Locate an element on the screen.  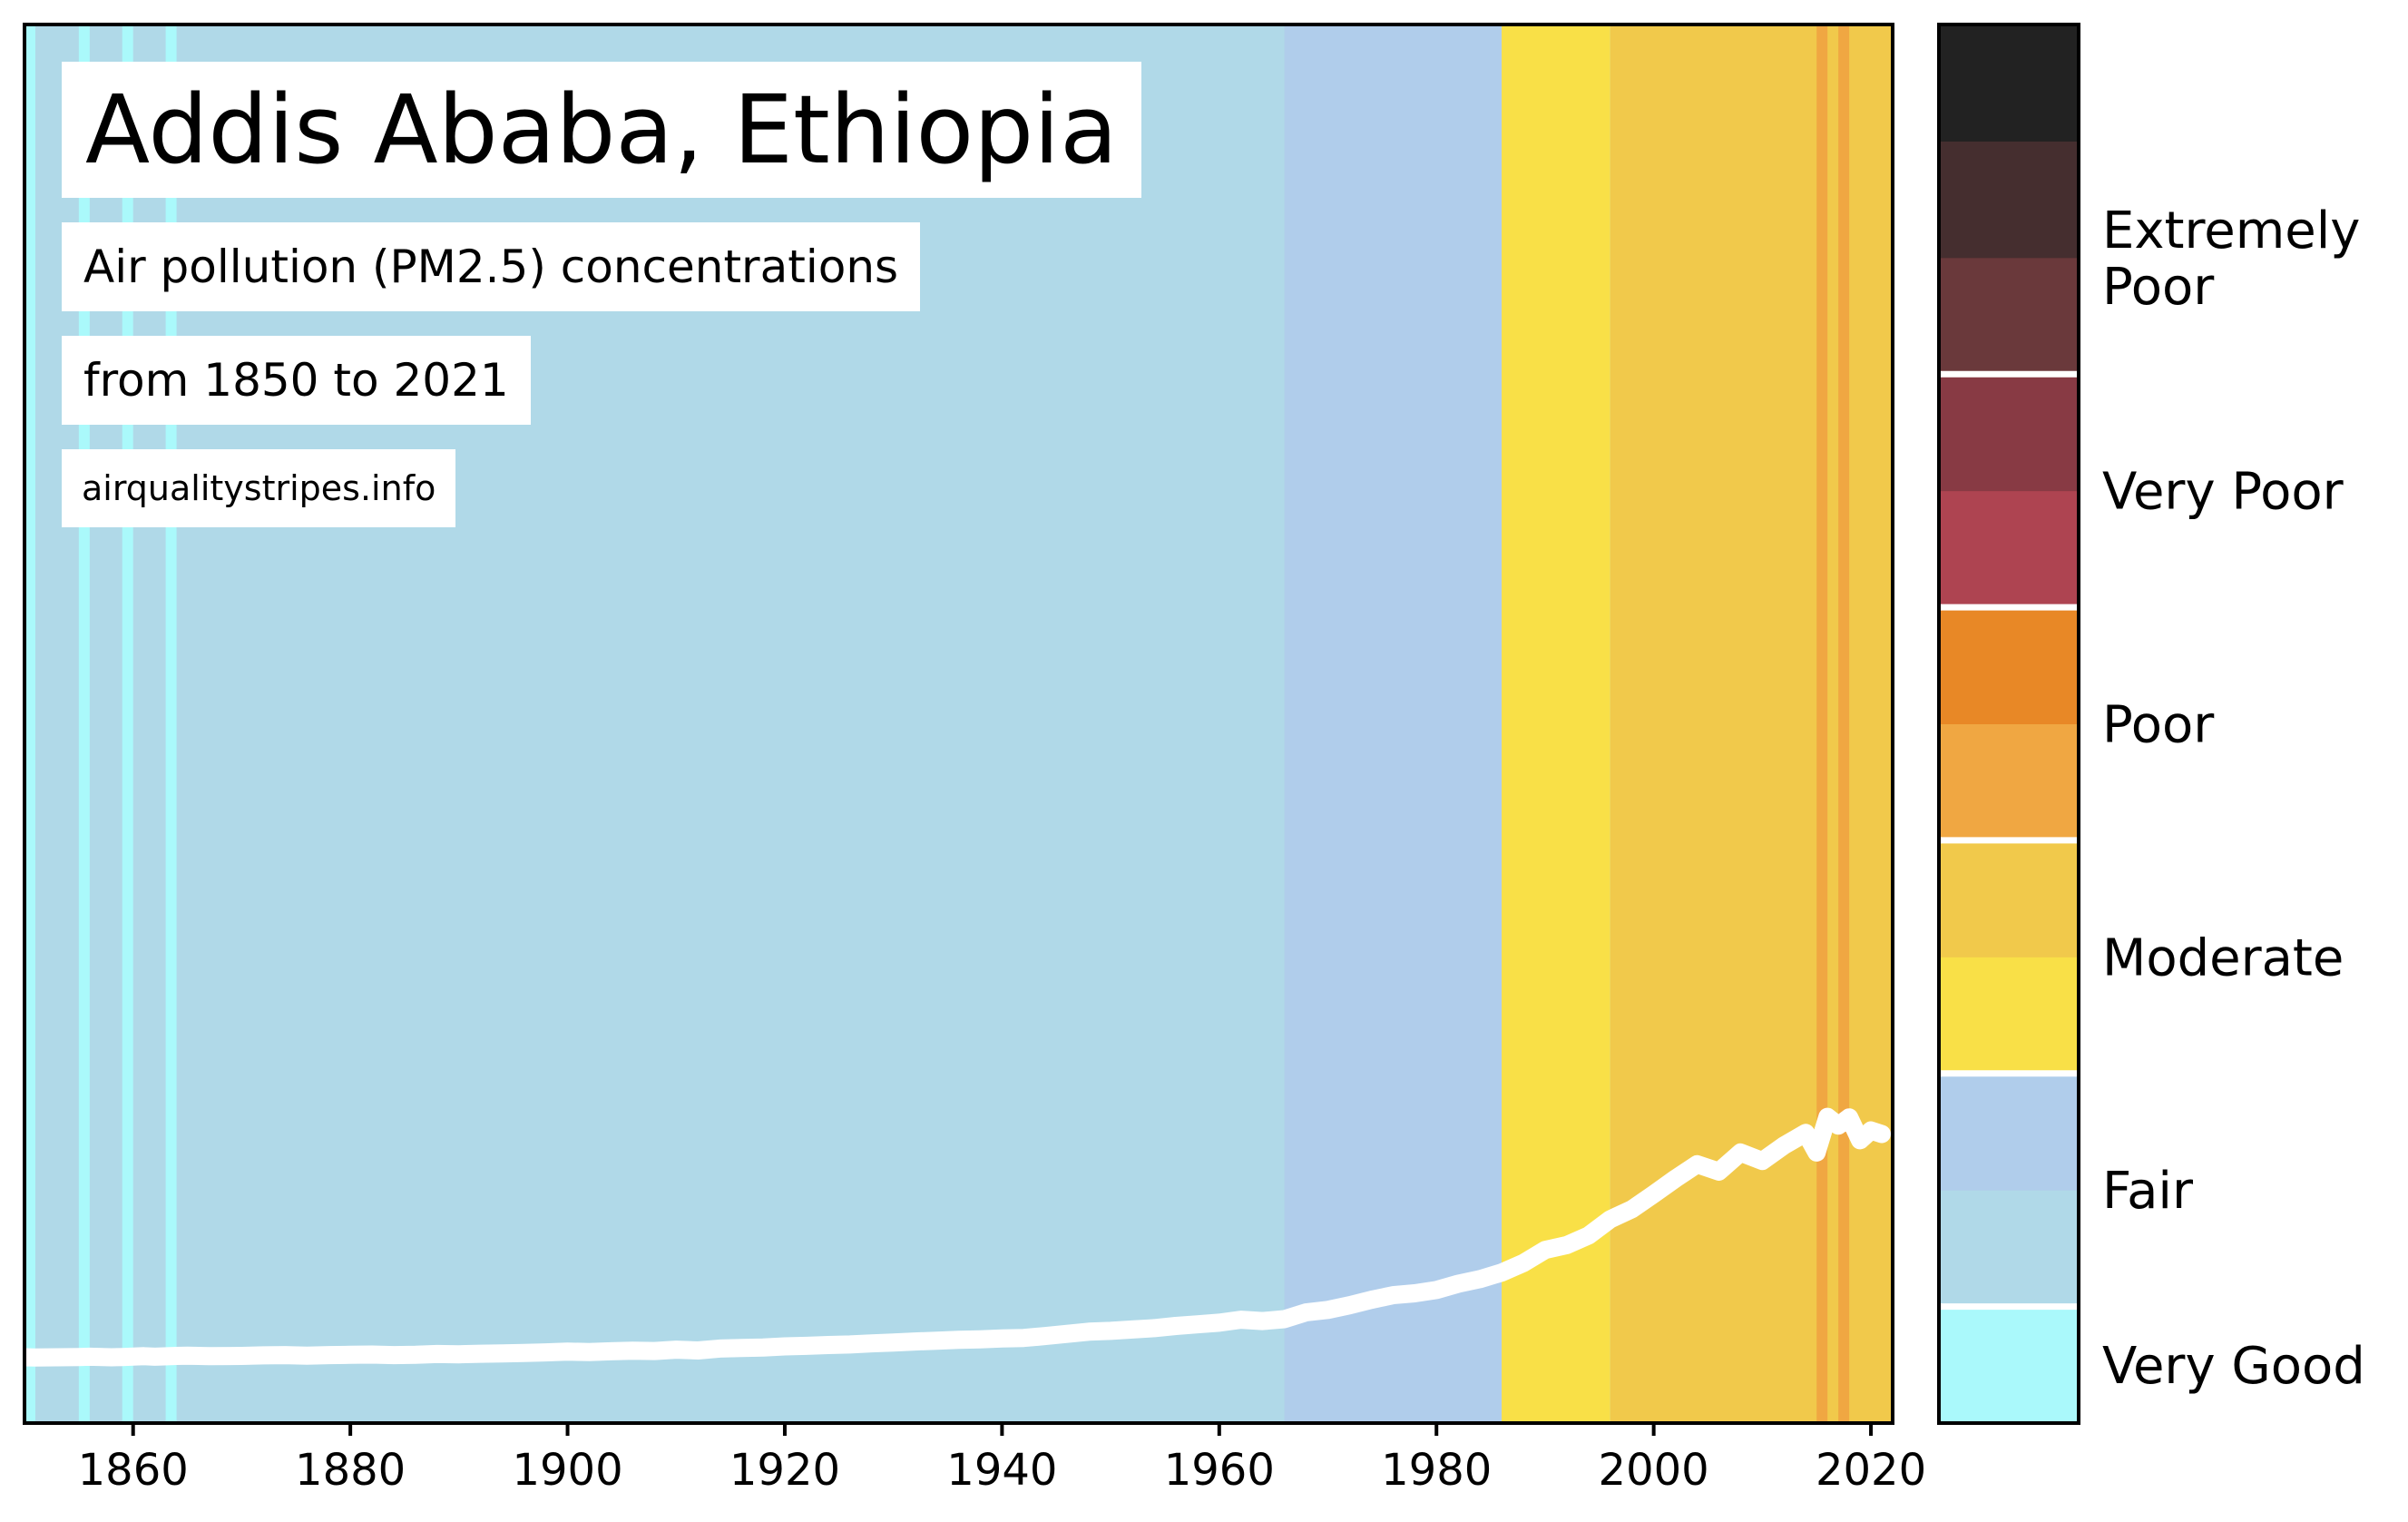
x-tick-label-2000: 2000 is located at coordinates (1654, 1470).